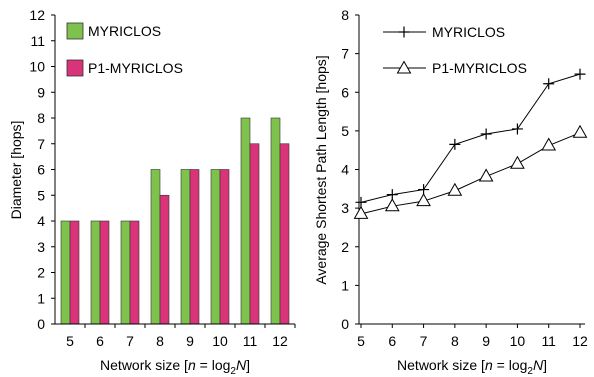  I want to click on y-ticks: 0 1 2 3 4 5 6 7 8, so click(350, 169).